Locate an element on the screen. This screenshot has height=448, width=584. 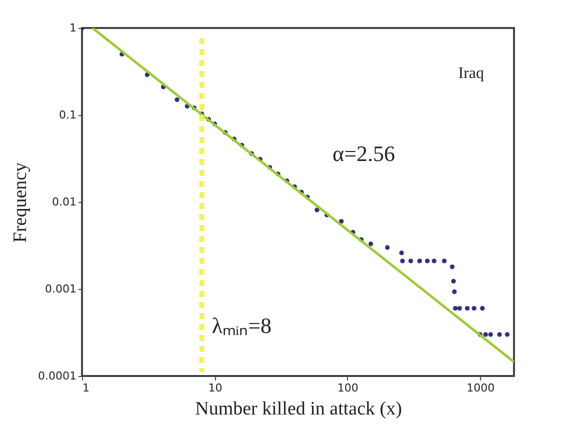
y-tick-label: 0.0001 is located at coordinates (57, 376).